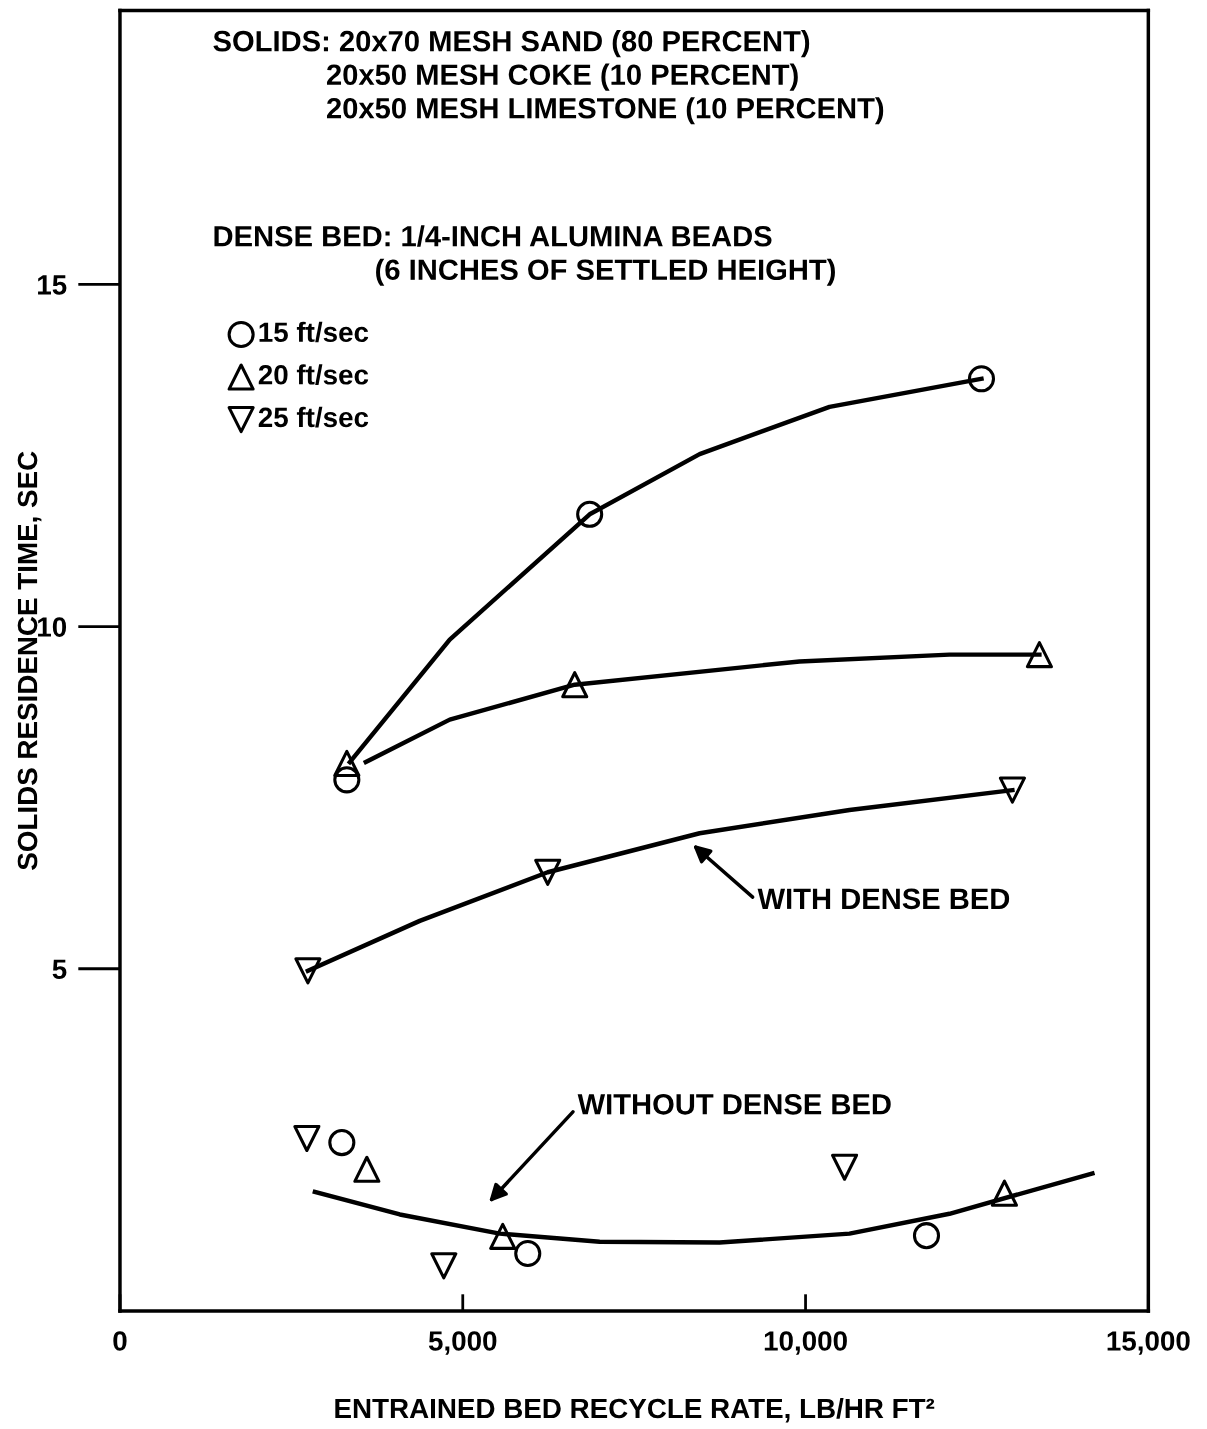 This screenshot has height=1429, width=1207. What do you see at coordinates (59, 969) in the screenshot?
I see `y-tick-label: 5` at bounding box center [59, 969].